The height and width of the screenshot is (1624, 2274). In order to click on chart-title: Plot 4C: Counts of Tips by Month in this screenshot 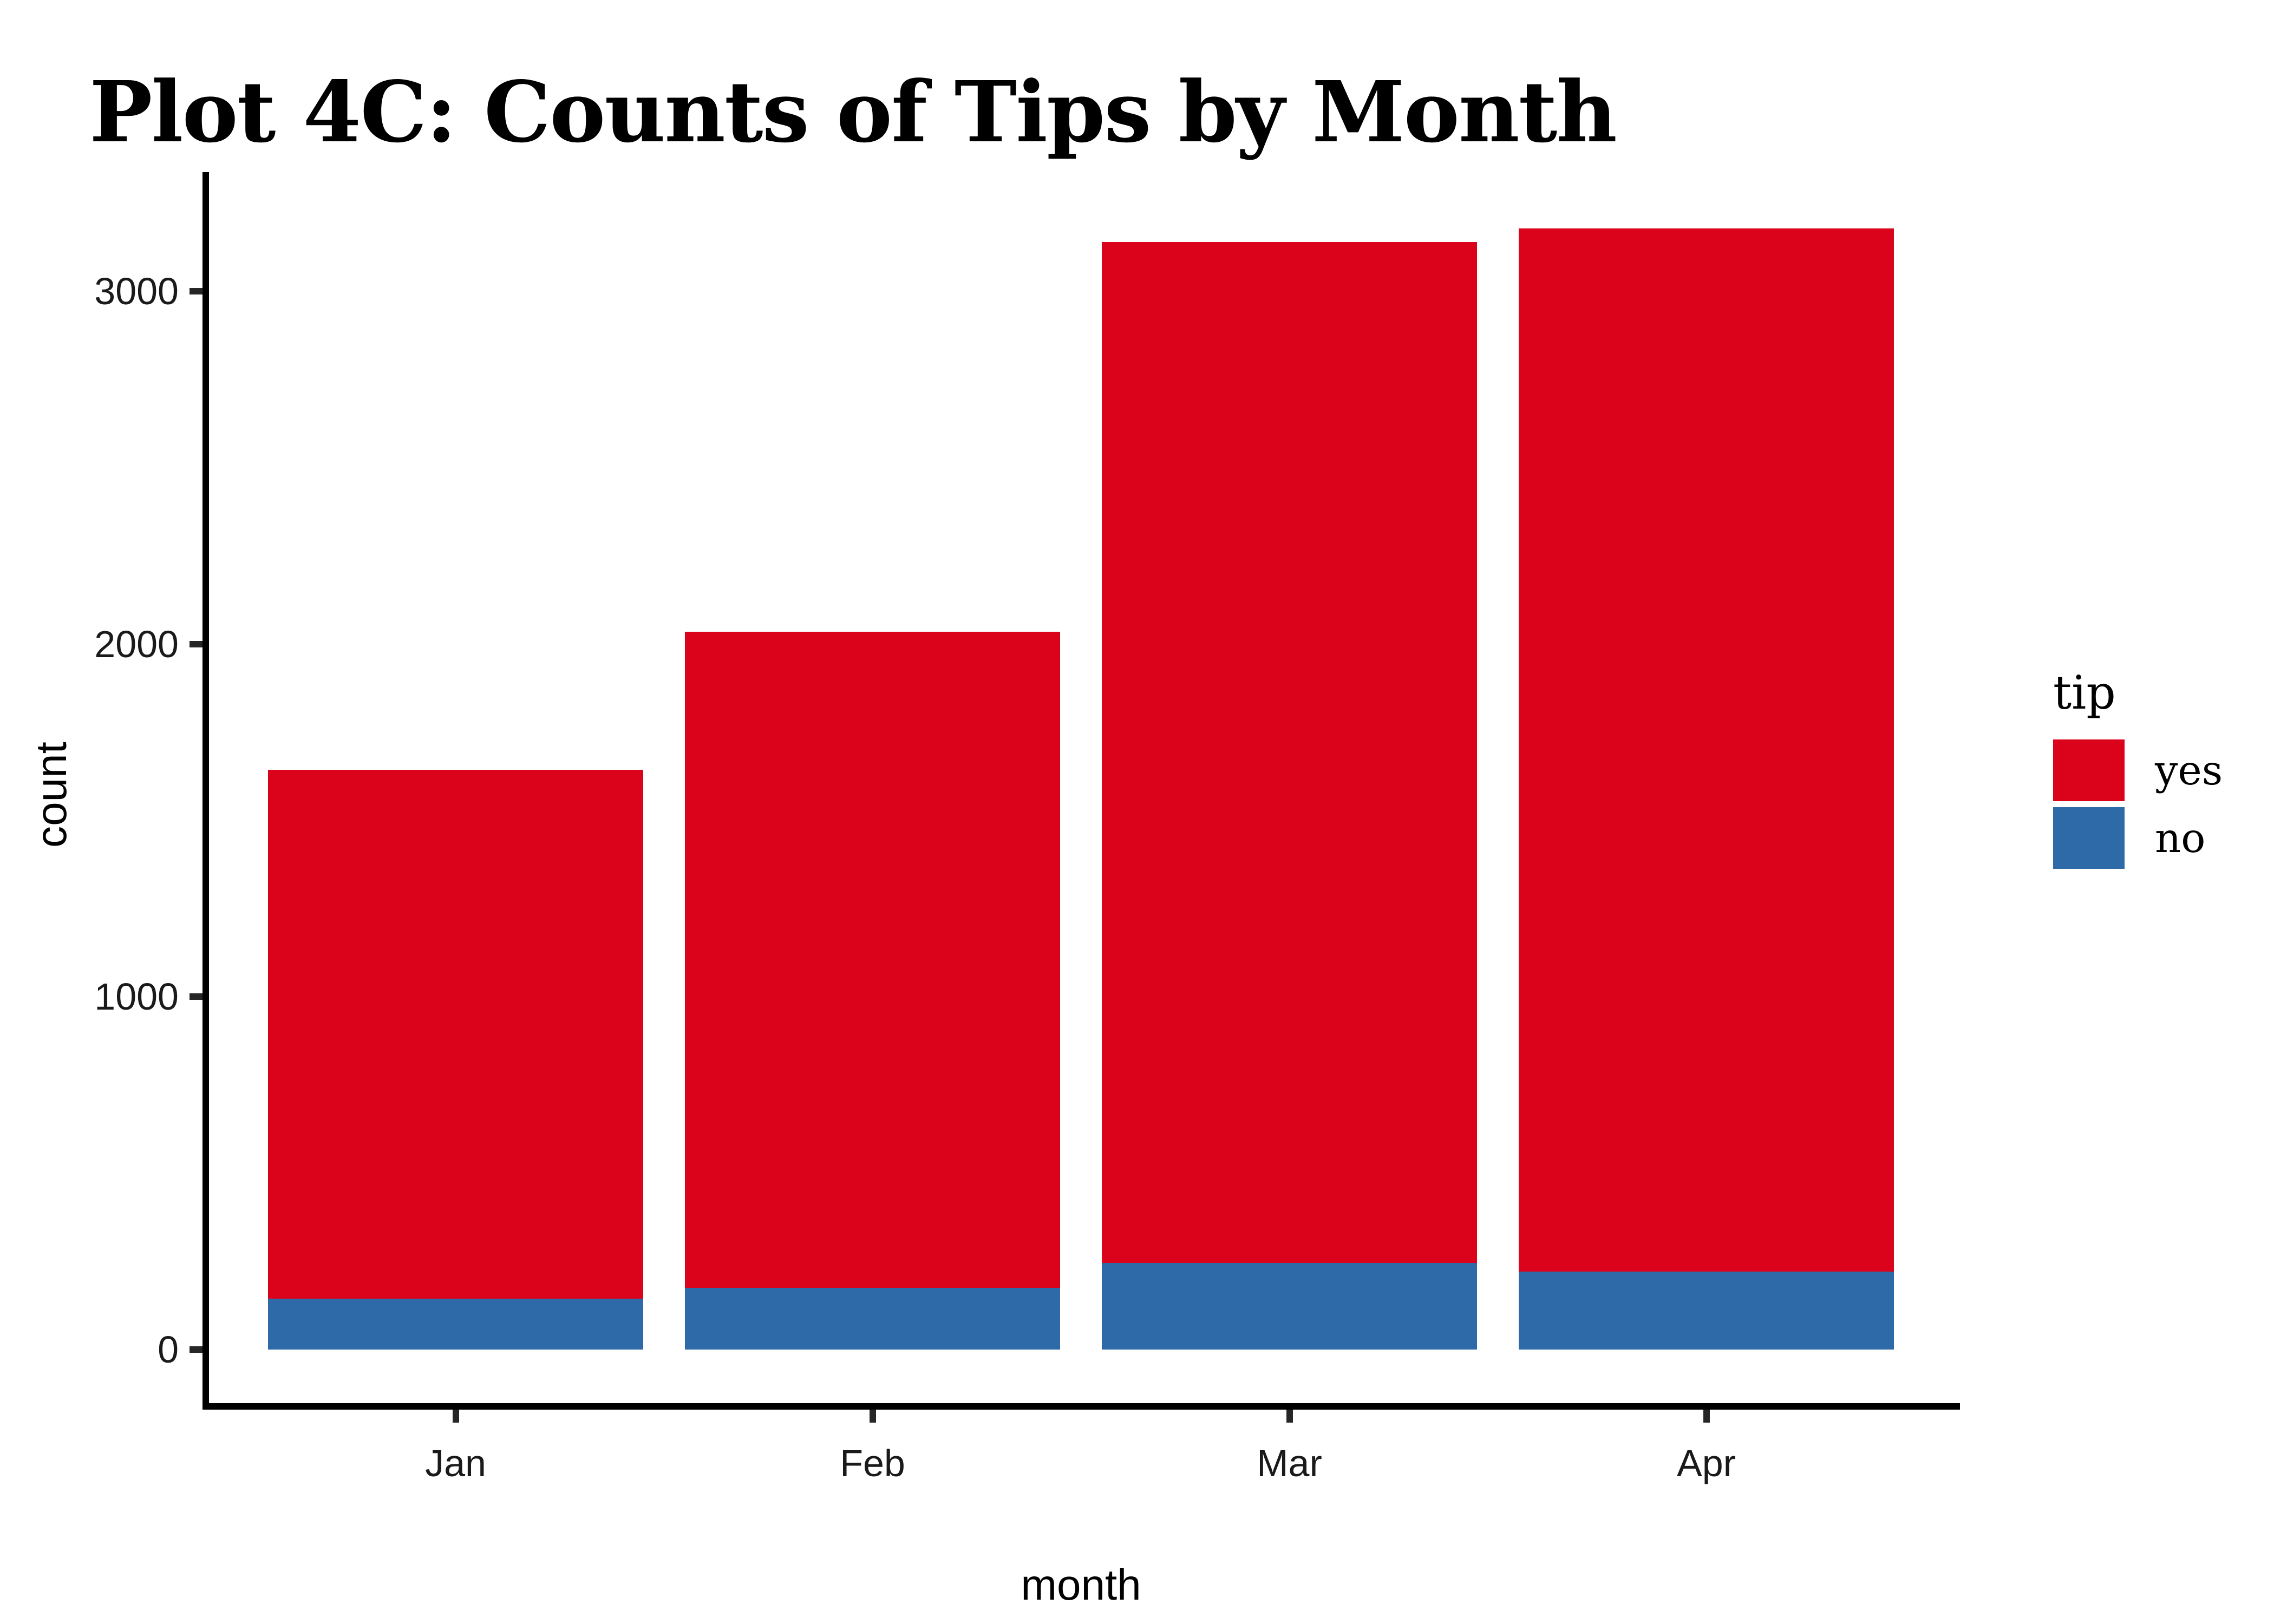, I will do `click(853, 111)`.